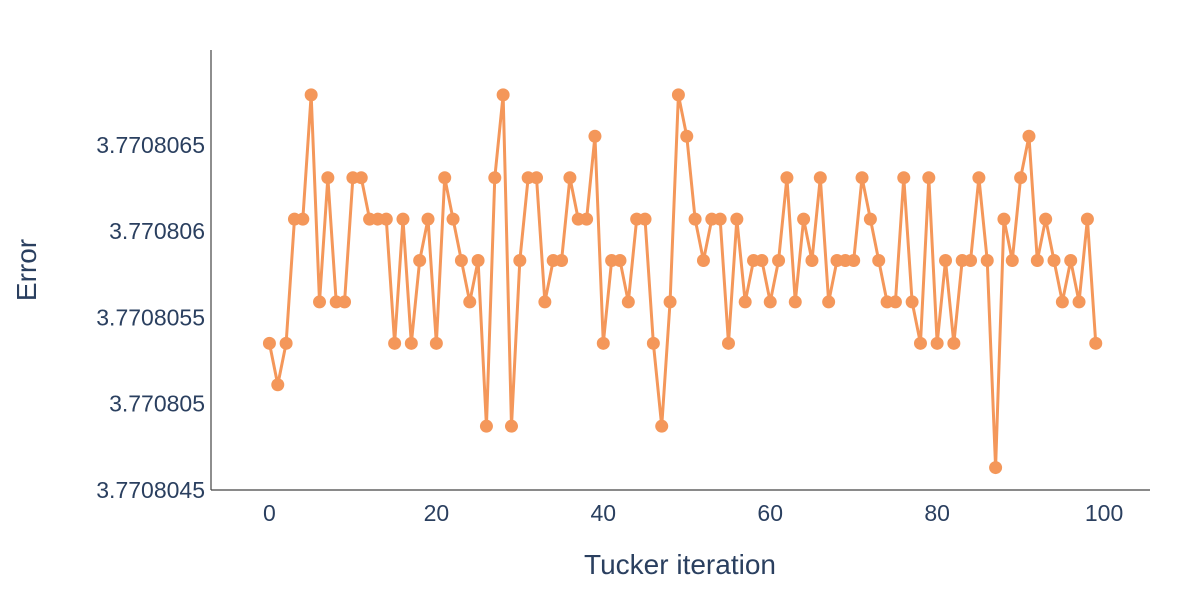 The width and height of the screenshot is (1200, 600). Describe the element at coordinates (150, 490) in the screenshot. I see `y-tick-label: 3.7708045` at that location.